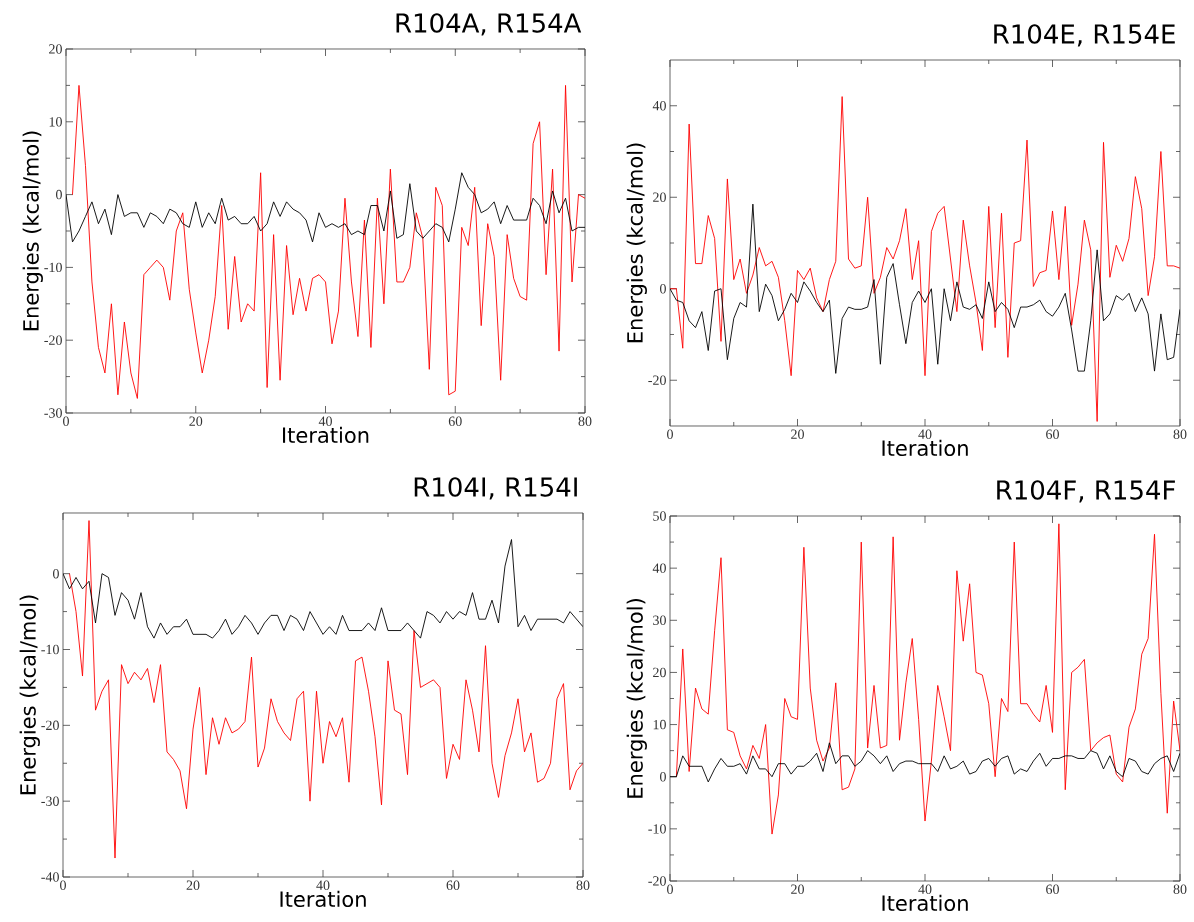 The image size is (1194, 922). Describe the element at coordinates (489, 24) in the screenshot. I see `chart-title: R104A, R154A` at that location.